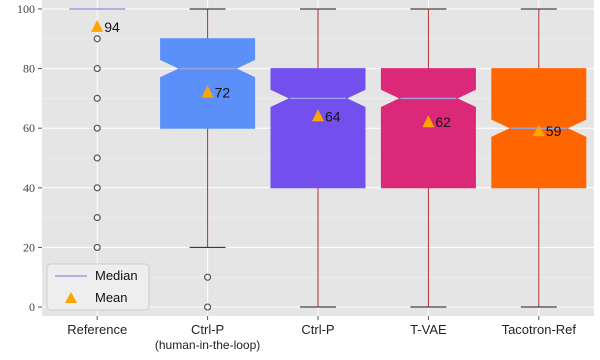  What do you see at coordinates (428, 329) in the screenshot?
I see `x-category-label: T-VAE` at bounding box center [428, 329].